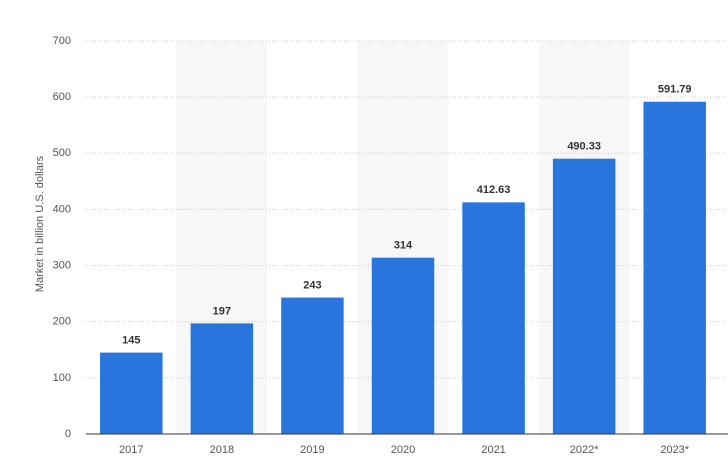  Describe the element at coordinates (312, 285) in the screenshot. I see `value-label: 243` at that location.